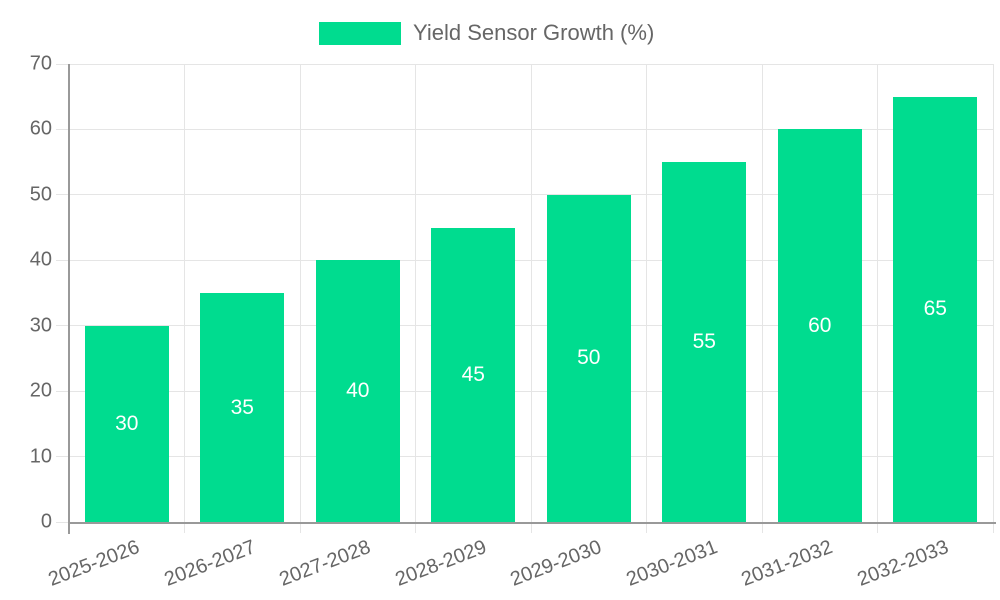 This screenshot has width=1000, height=600. Describe the element at coordinates (40, 128) in the screenshot. I see `y-axis-tick-label: 60` at that location.